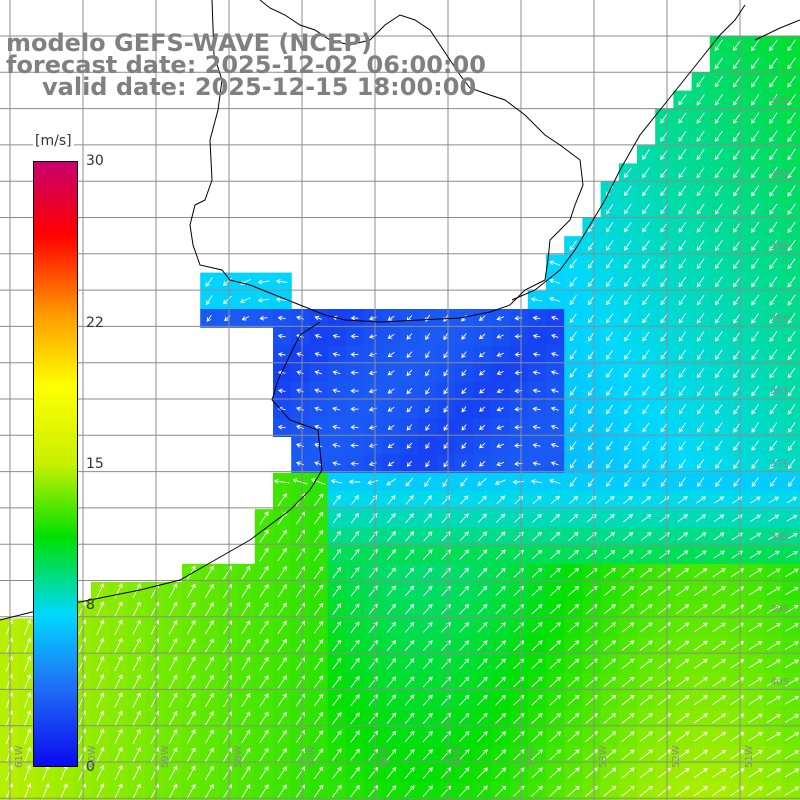  Describe the element at coordinates (55, 464) in the screenshot. I see `colorbar` at that location.